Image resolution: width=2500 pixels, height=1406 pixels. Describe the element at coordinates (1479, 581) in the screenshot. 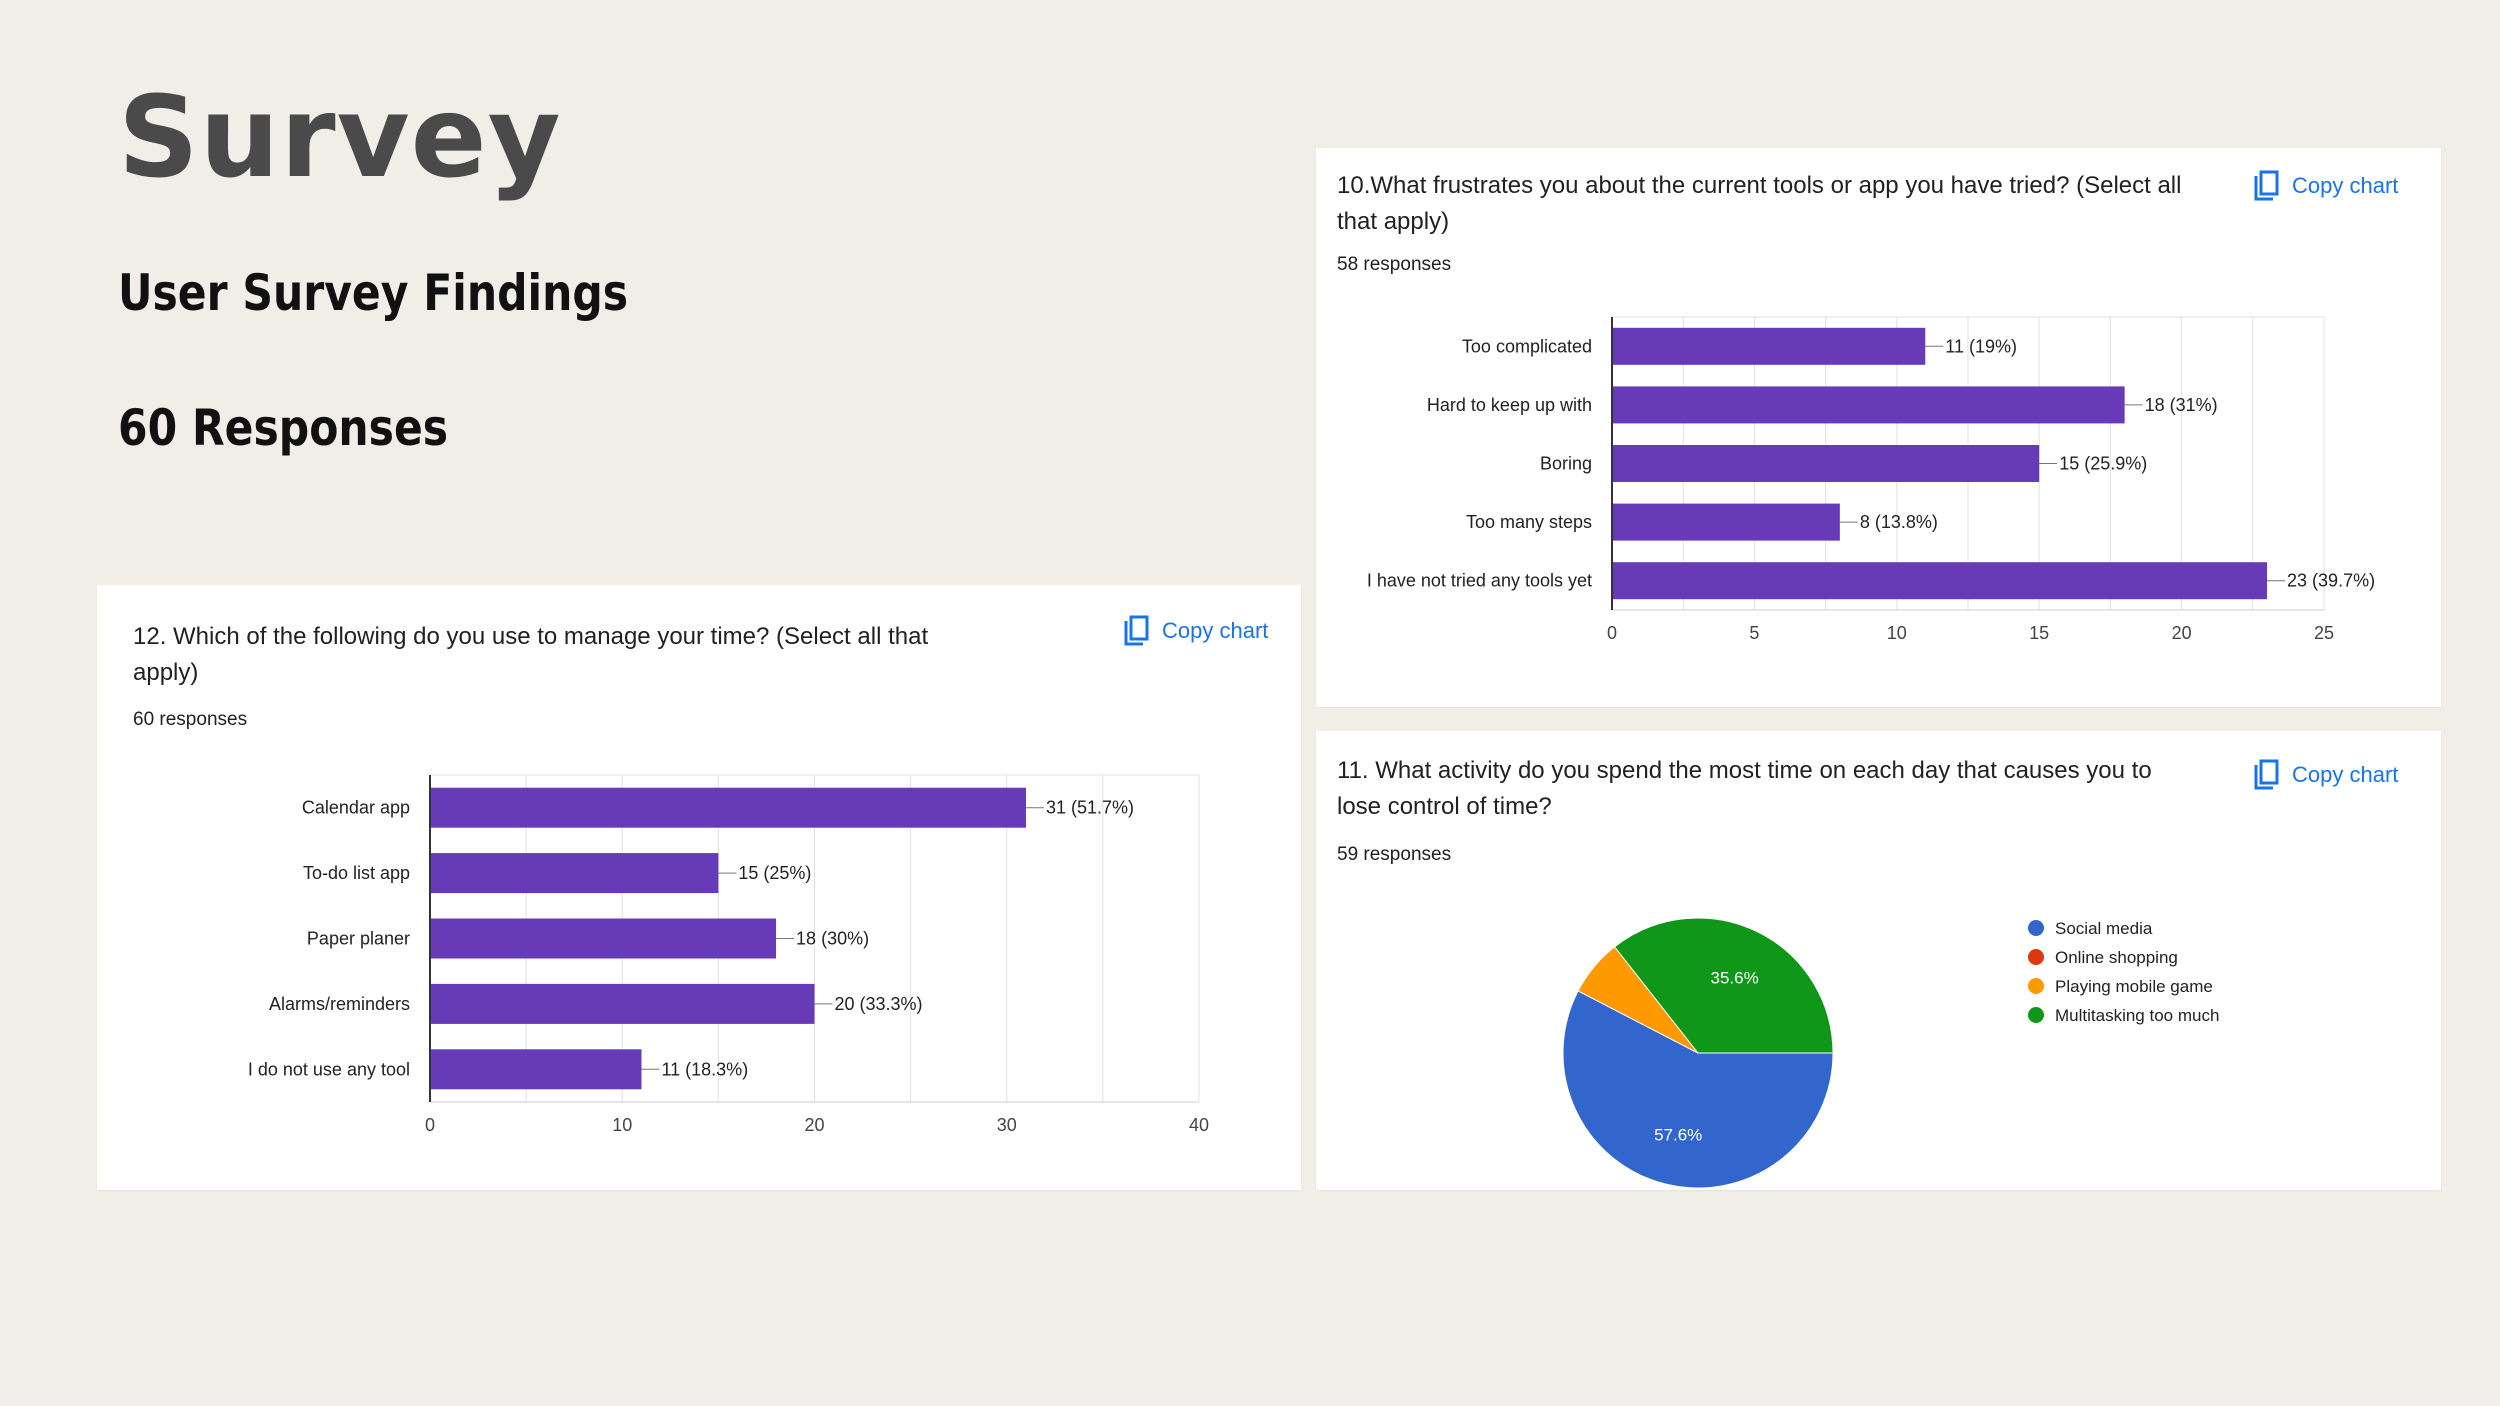

I see `category-label: I have not tried any tools yet` at that location.